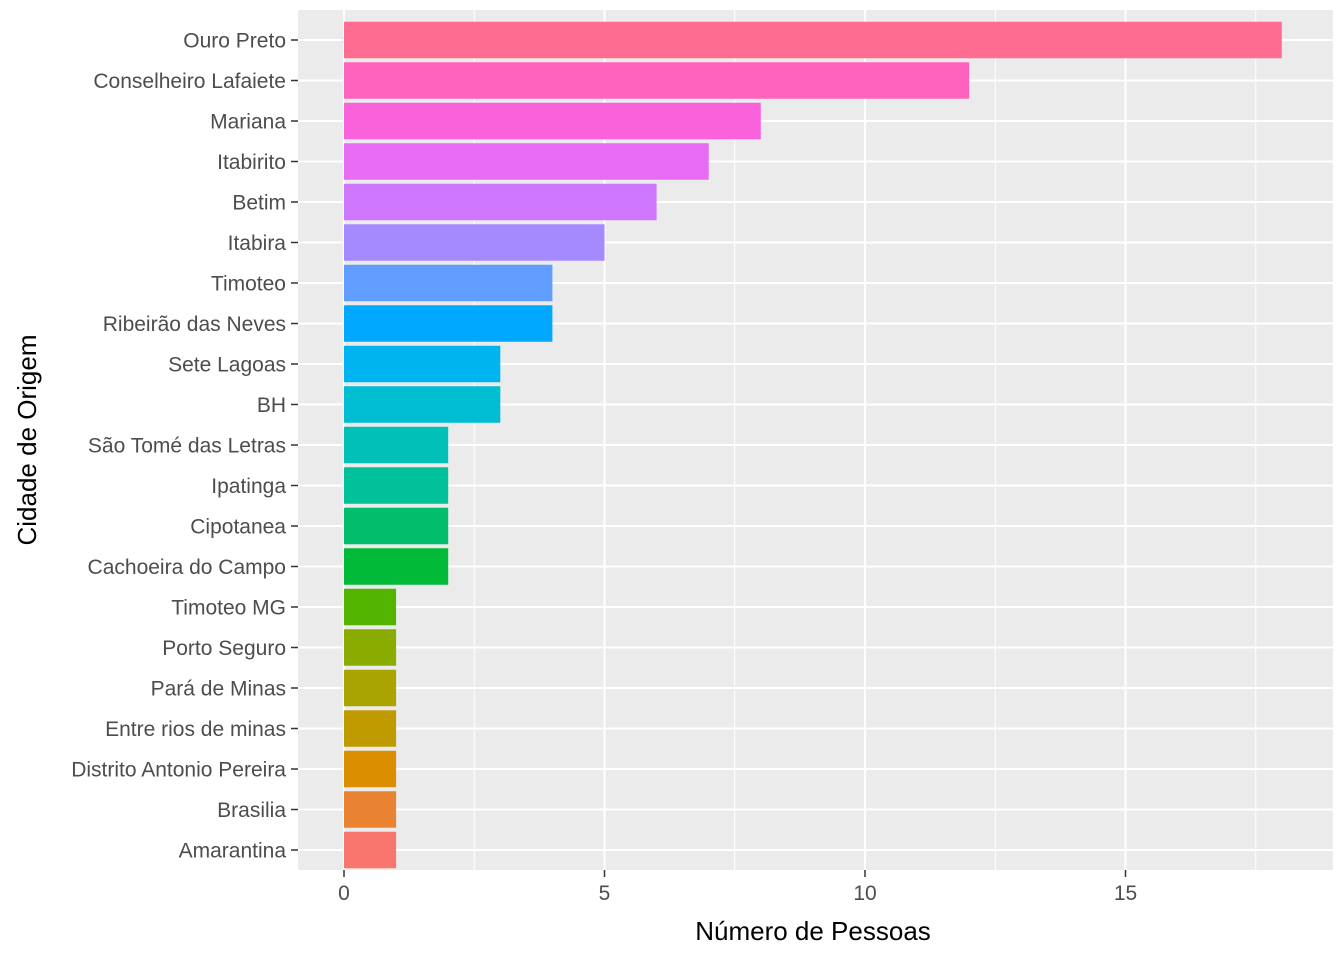 This screenshot has height=960, width=1344. Describe the element at coordinates (737, 887) in the screenshot. I see `x-axis: 0 5 10 15` at that location.